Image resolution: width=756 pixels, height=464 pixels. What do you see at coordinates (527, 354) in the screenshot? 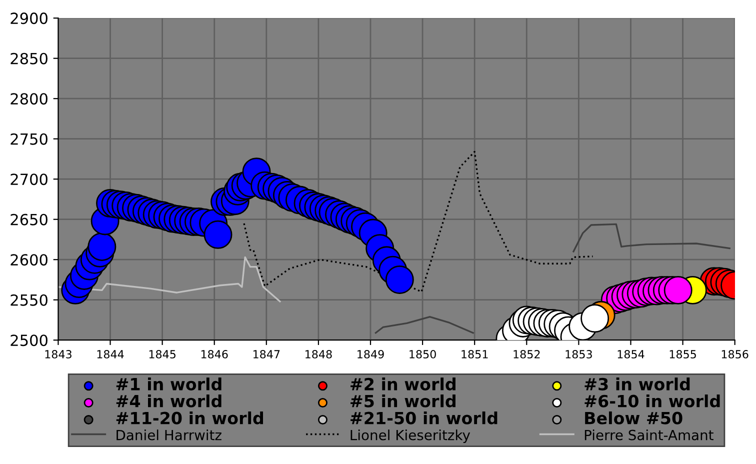
I see `x-tick-label: 1852` at bounding box center [527, 354].